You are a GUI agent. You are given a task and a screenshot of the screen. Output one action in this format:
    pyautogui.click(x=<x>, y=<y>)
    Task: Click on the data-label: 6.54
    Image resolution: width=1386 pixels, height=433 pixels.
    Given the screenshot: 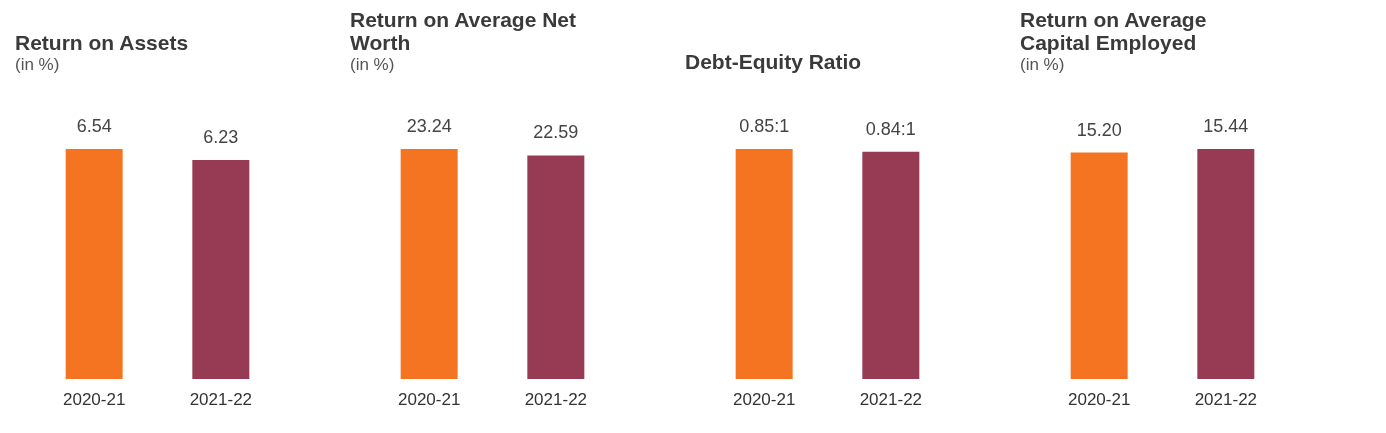 What is the action you would take?
    pyautogui.click(x=94, y=126)
    